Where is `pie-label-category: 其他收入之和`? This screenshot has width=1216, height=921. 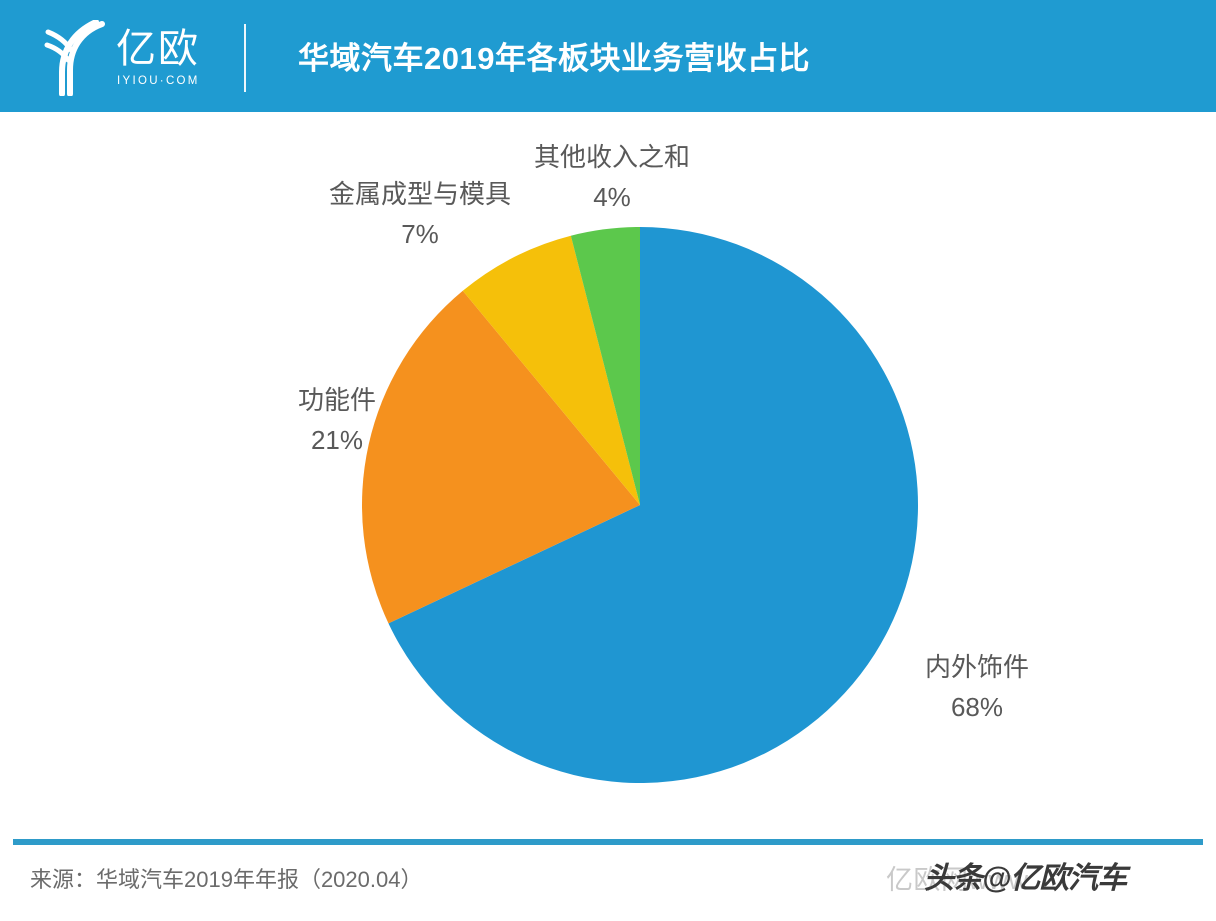
pie-label-category: 其他收入之和 is located at coordinates (611, 157).